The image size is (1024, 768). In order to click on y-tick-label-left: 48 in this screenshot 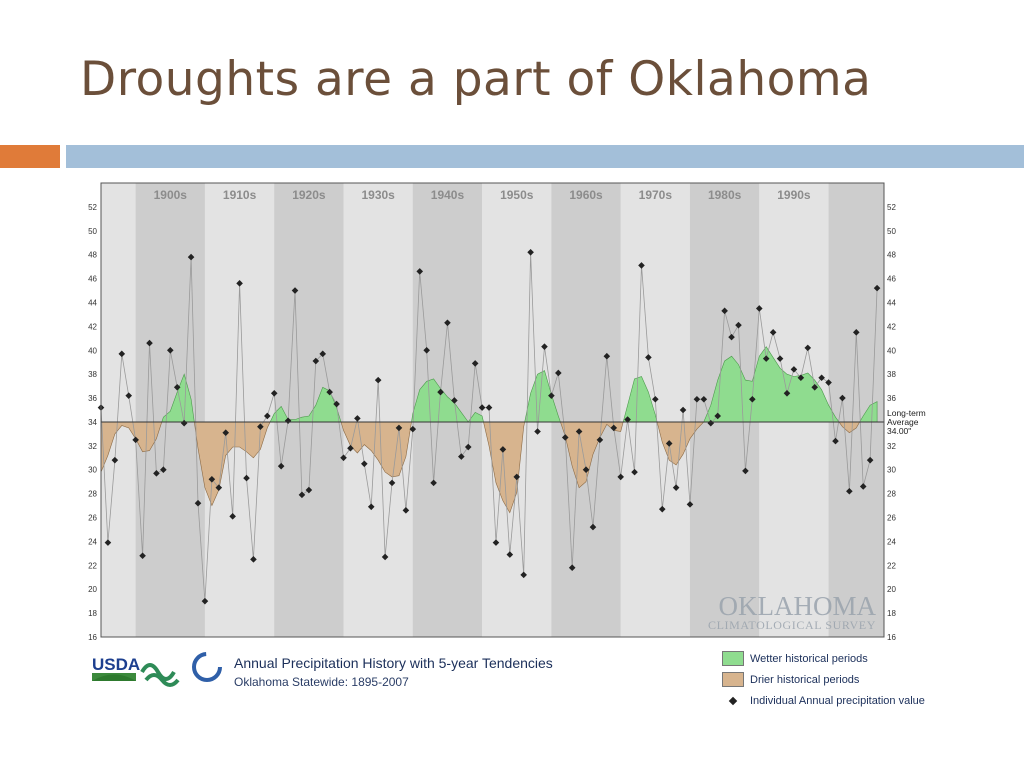, I will do `click(92, 255)`.